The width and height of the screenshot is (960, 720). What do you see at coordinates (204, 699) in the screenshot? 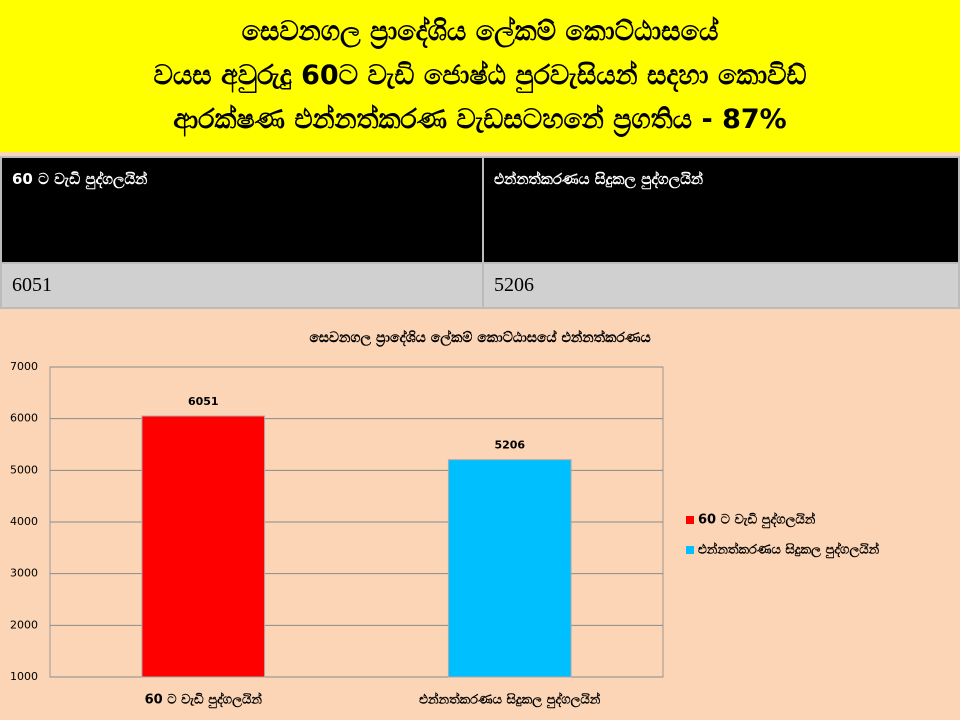
I see `x-tick-label: 60 ට වැඩි පුද්ගලයින්` at bounding box center [204, 699].